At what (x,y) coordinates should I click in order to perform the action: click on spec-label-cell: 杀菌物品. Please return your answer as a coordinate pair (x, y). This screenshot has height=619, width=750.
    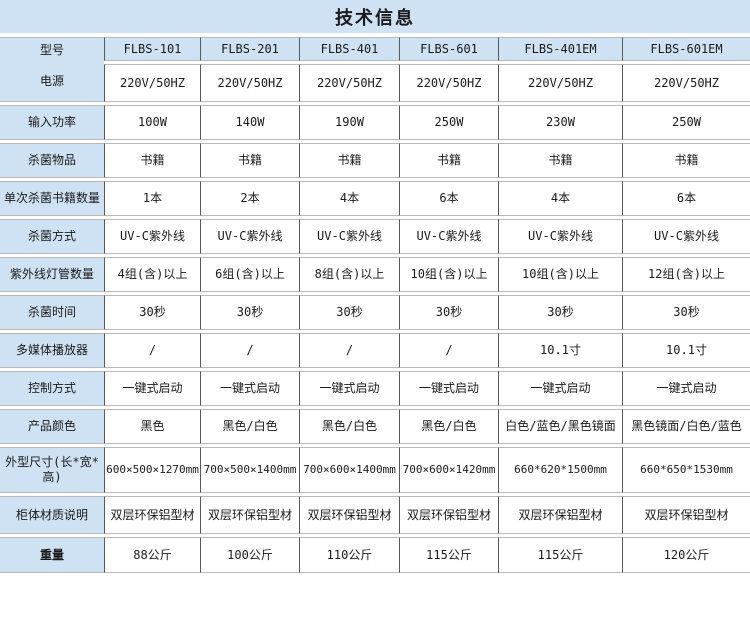
    Looking at the image, I should click on (52, 160).